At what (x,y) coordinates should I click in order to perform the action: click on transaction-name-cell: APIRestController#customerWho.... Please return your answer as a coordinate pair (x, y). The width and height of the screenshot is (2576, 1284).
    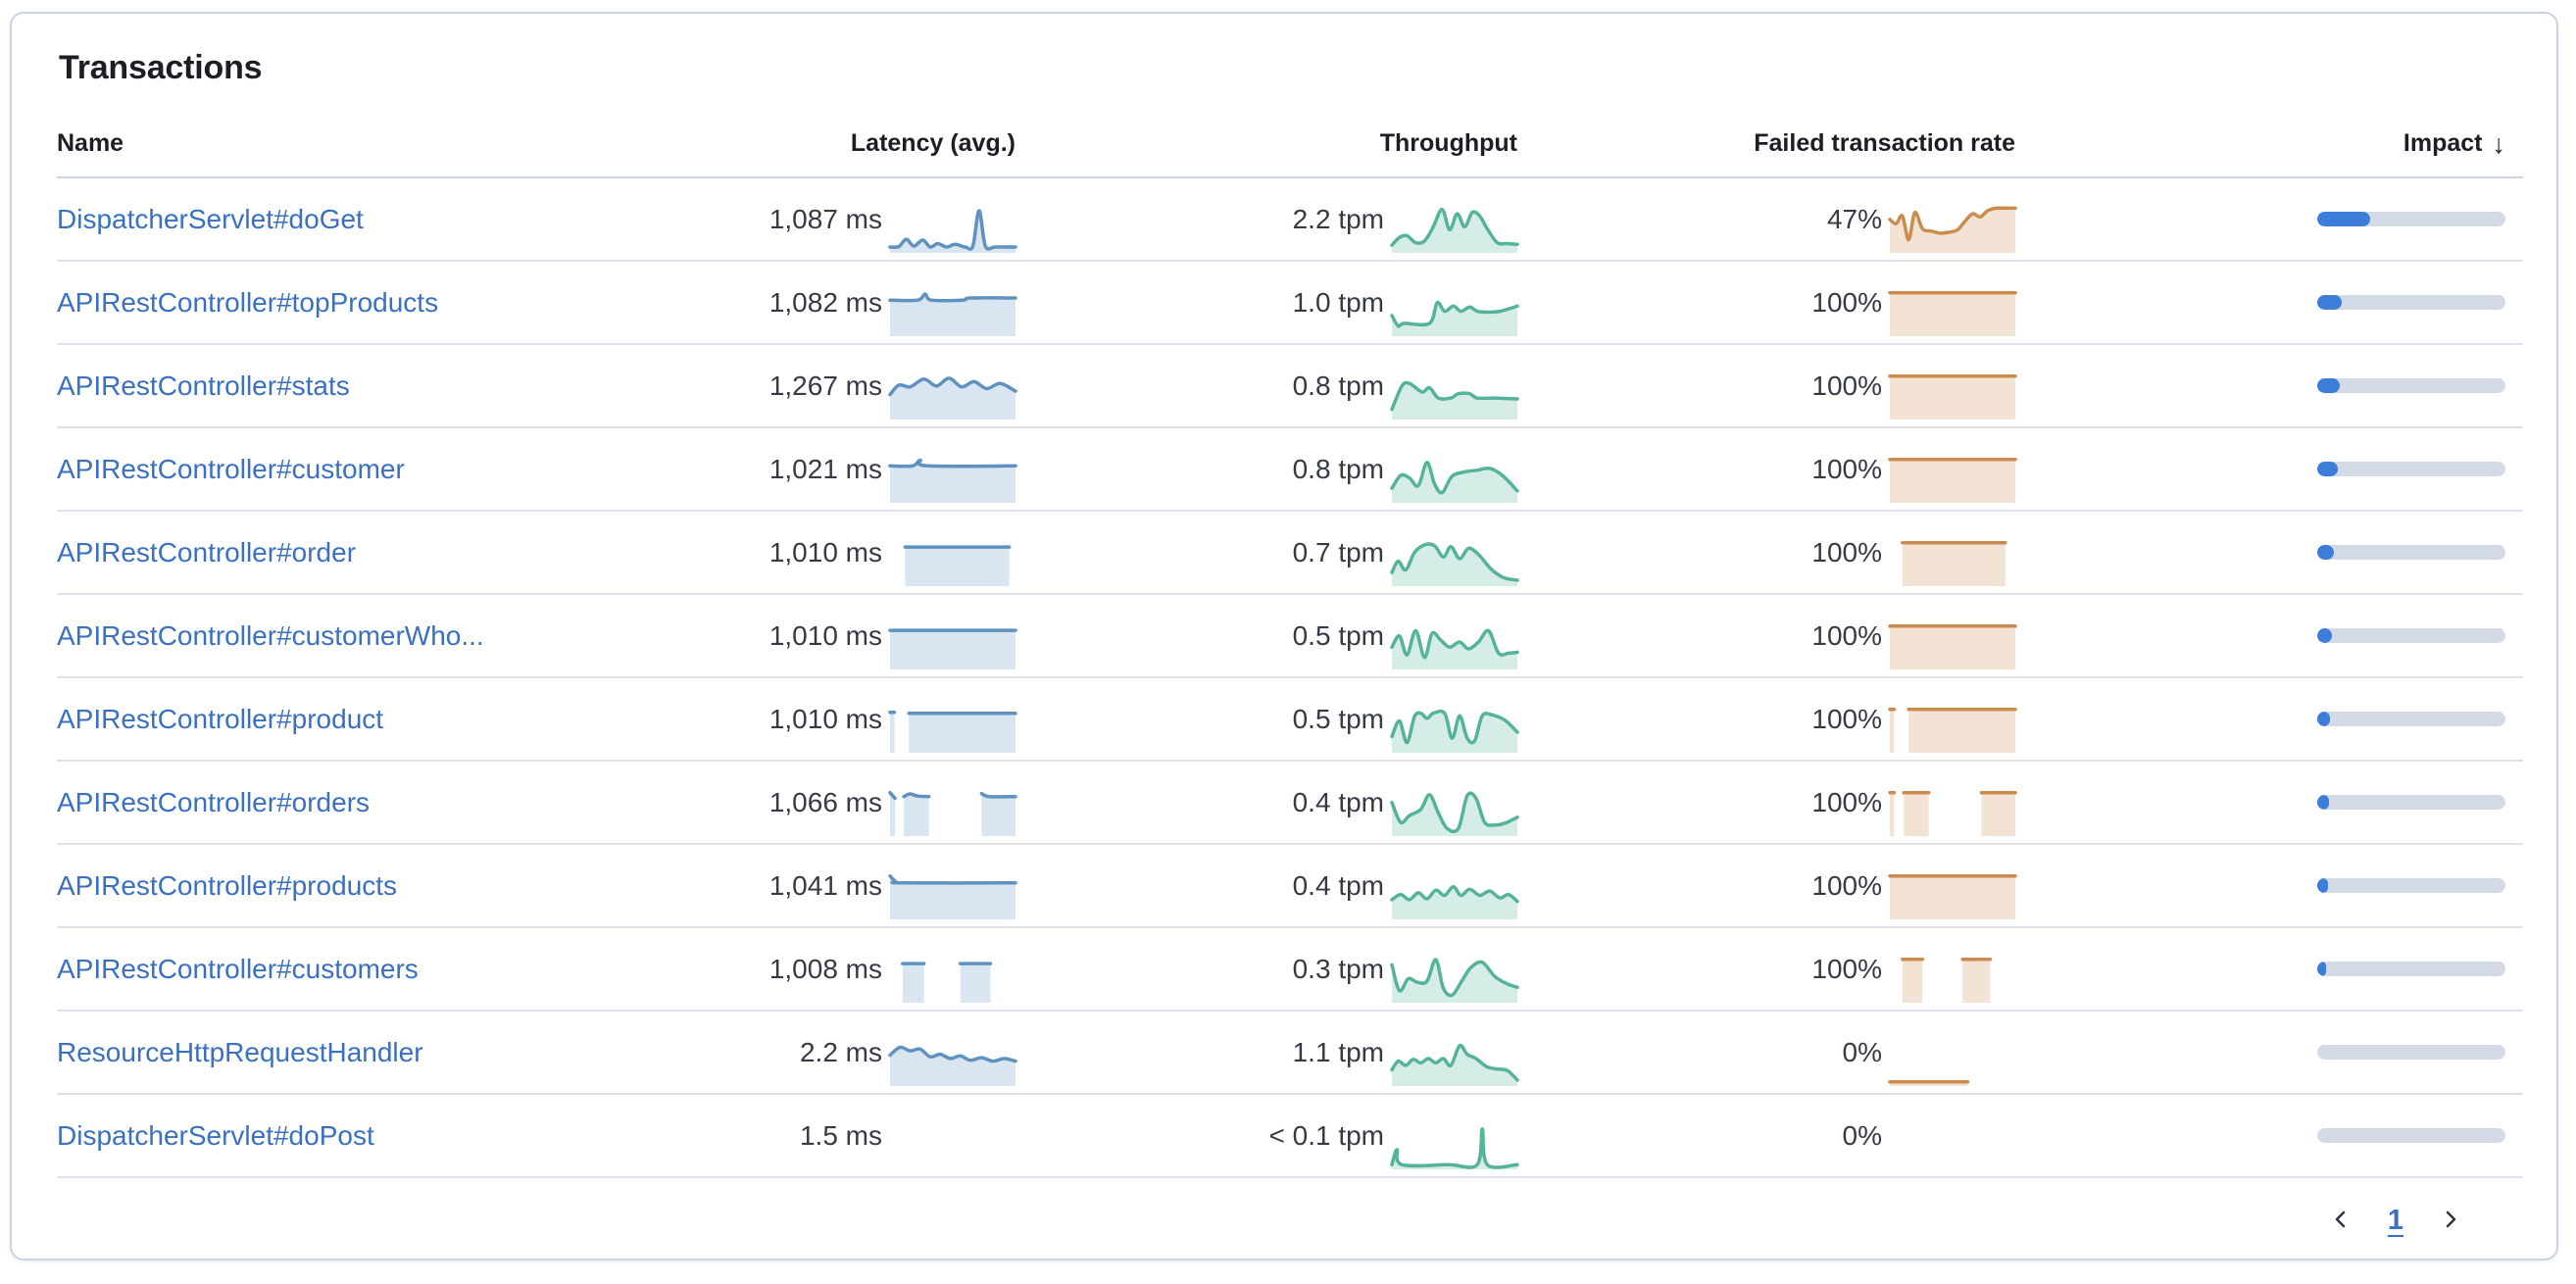
    Looking at the image, I should click on (360, 636).